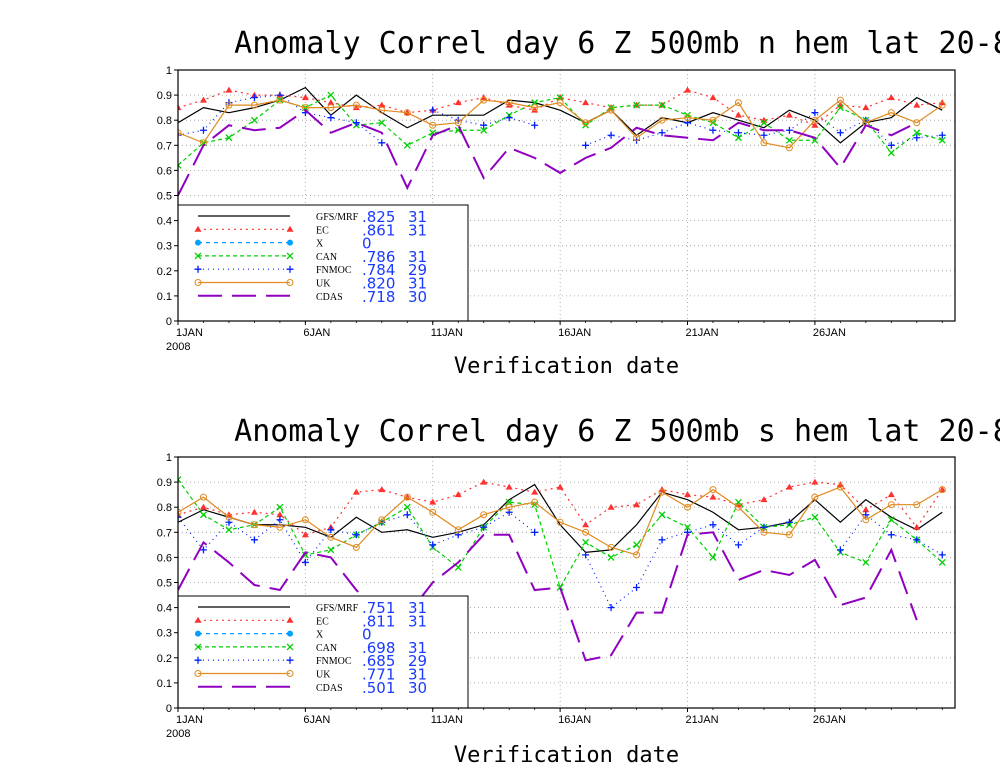  Describe the element at coordinates (378, 608) in the screenshot. I see `legend-mean-value: .751` at that location.